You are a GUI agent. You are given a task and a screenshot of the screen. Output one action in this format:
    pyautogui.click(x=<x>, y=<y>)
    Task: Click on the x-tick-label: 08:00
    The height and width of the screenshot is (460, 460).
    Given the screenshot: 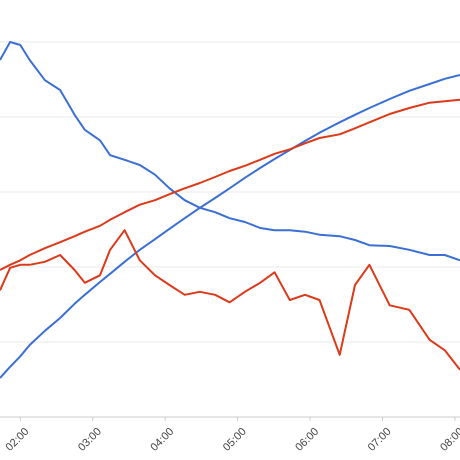 What is the action you would take?
    pyautogui.click(x=449, y=440)
    